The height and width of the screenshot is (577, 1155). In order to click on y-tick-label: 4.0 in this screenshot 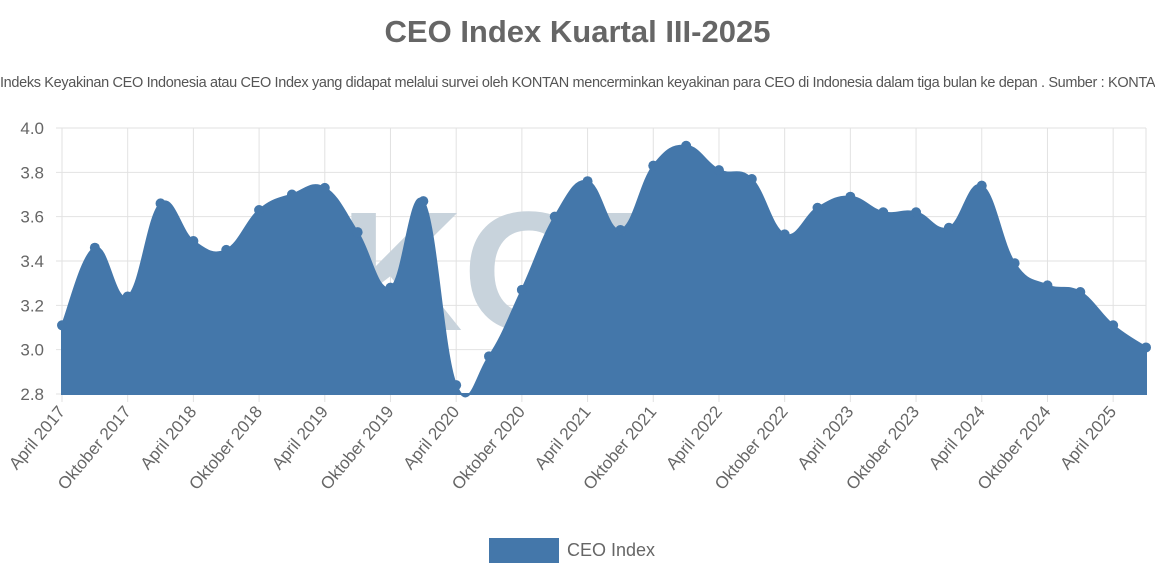, I will do `click(32, 128)`.